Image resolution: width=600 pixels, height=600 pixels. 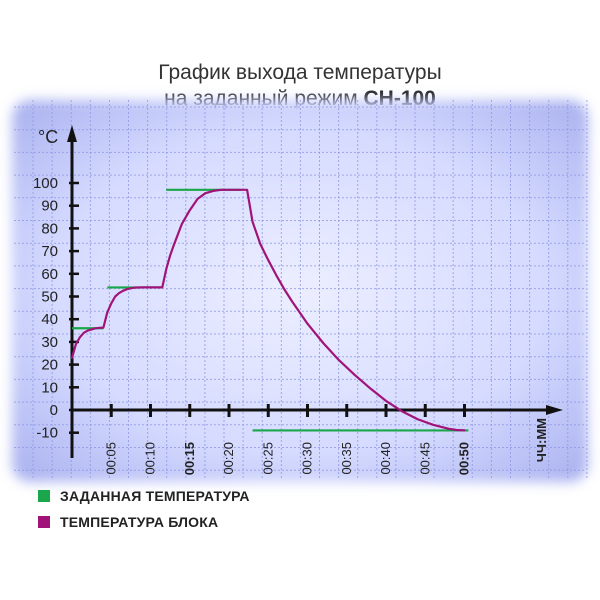 What do you see at coordinates (49, 365) in the screenshot?
I see `y-tick-label: 20` at bounding box center [49, 365].